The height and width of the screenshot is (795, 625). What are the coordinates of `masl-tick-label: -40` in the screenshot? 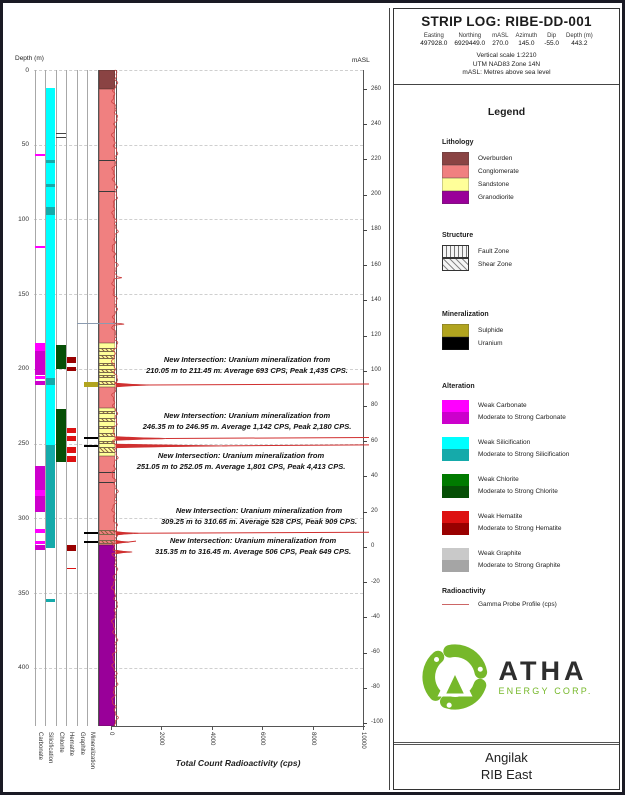 It's located at (375, 616).